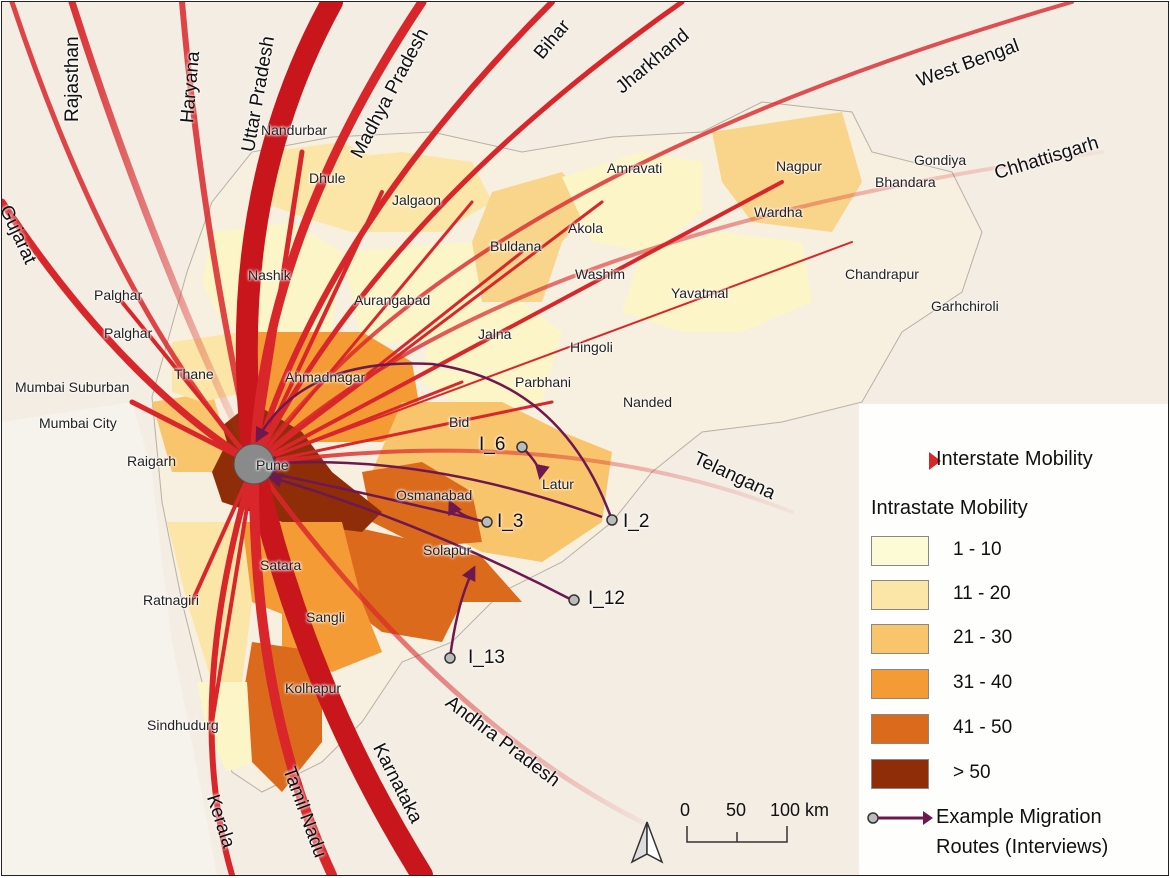 The height and width of the screenshot is (878, 1170). I want to click on label-district: Solapur, so click(447, 550).